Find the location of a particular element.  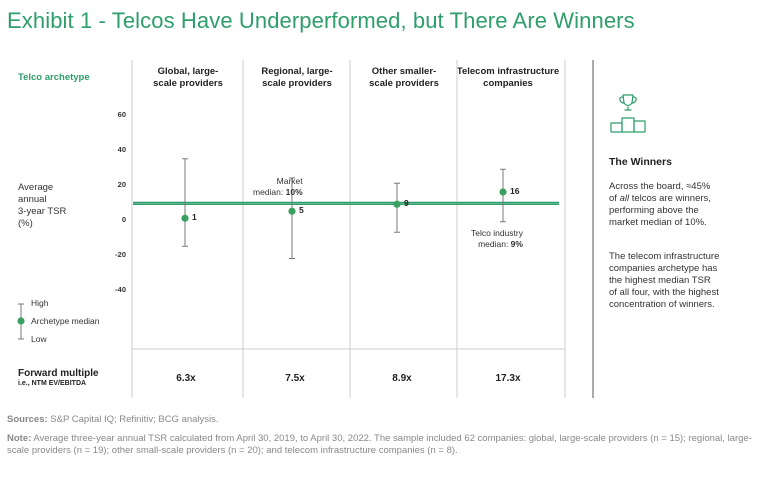

median-marker-infra is located at coordinates (503, 192).